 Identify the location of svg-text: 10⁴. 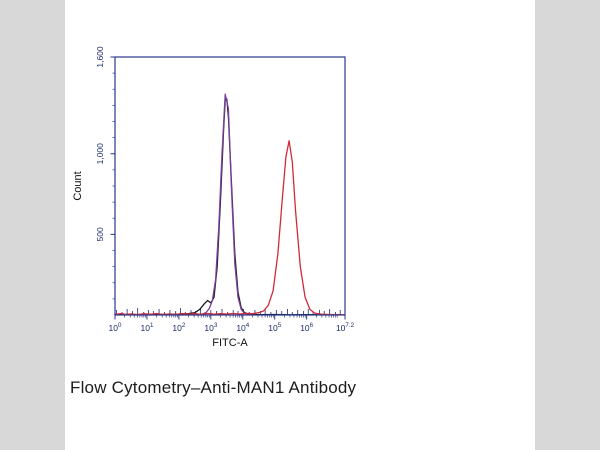
(242, 327).